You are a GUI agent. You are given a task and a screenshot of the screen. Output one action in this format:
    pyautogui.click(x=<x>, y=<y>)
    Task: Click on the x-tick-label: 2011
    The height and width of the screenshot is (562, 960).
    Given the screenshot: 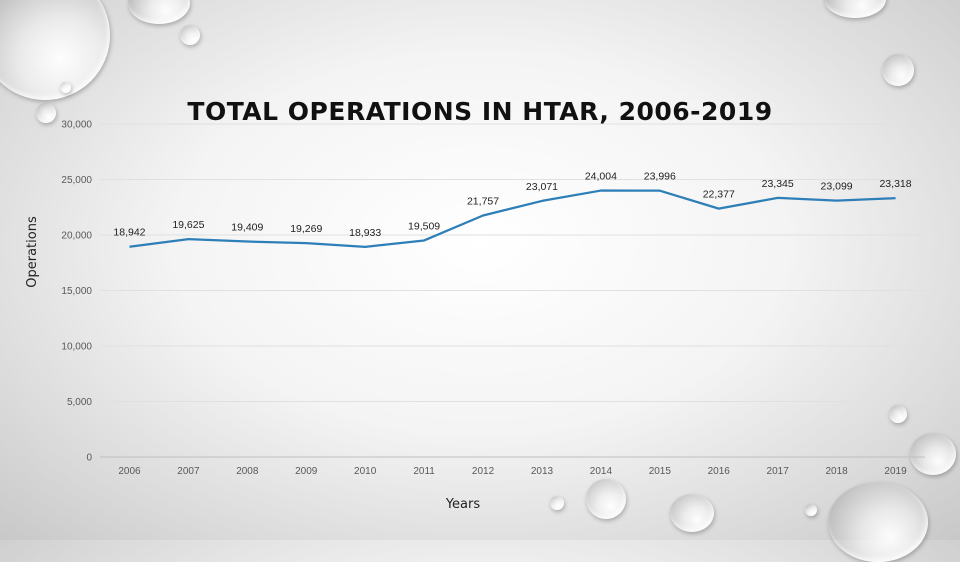 What is the action you would take?
    pyautogui.click(x=424, y=471)
    